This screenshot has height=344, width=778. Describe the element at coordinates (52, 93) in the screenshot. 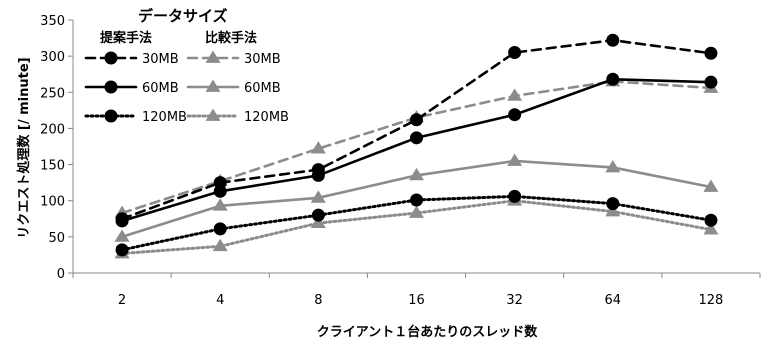

I see `y-tick-label: 250` at that location.